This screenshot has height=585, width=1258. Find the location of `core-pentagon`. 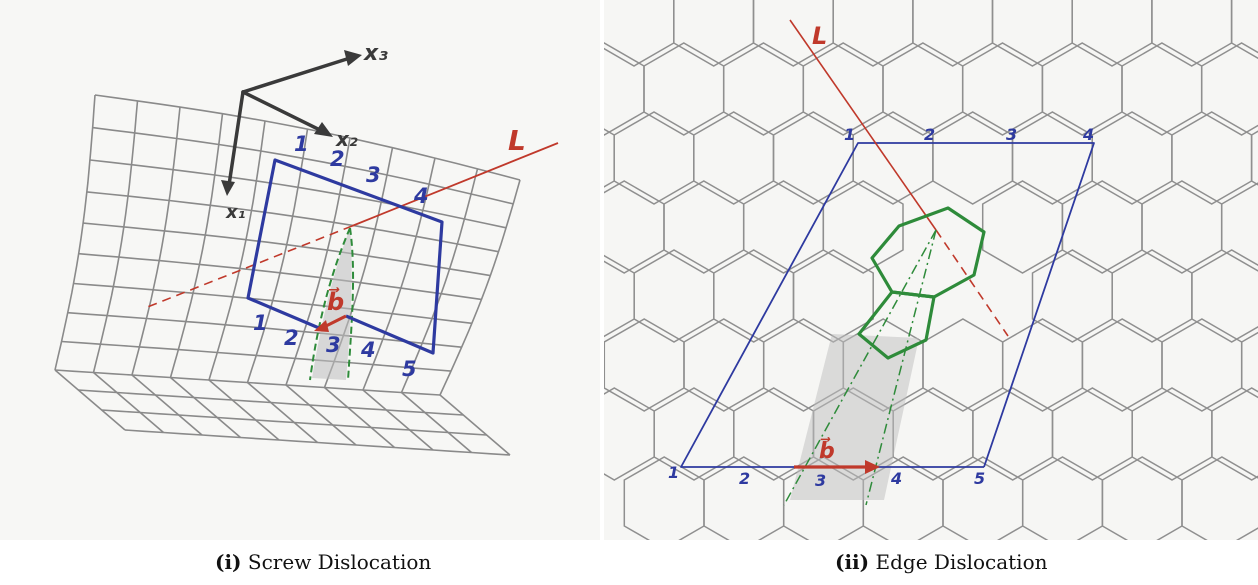

core-pentagon is located at coordinates (896, 325).